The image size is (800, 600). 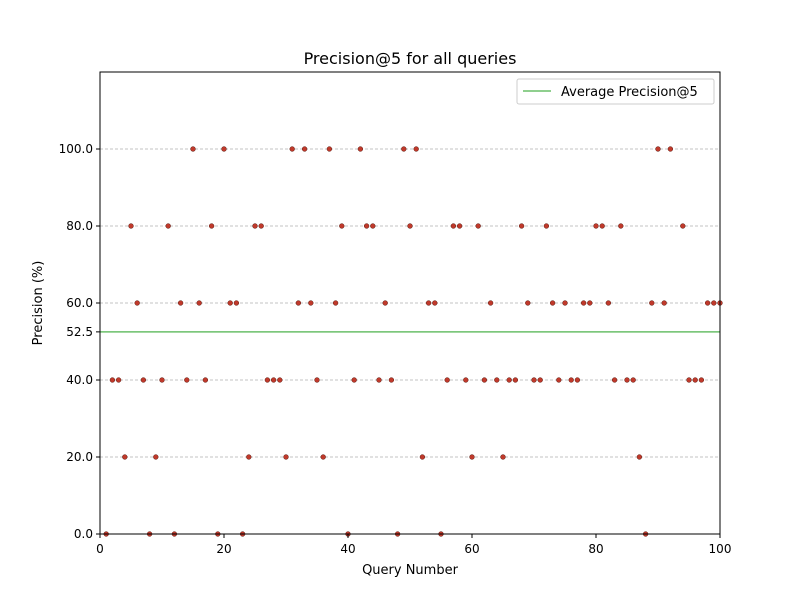 What do you see at coordinates (223, 549) in the screenshot?
I see `x-tick-label: 20` at bounding box center [223, 549].